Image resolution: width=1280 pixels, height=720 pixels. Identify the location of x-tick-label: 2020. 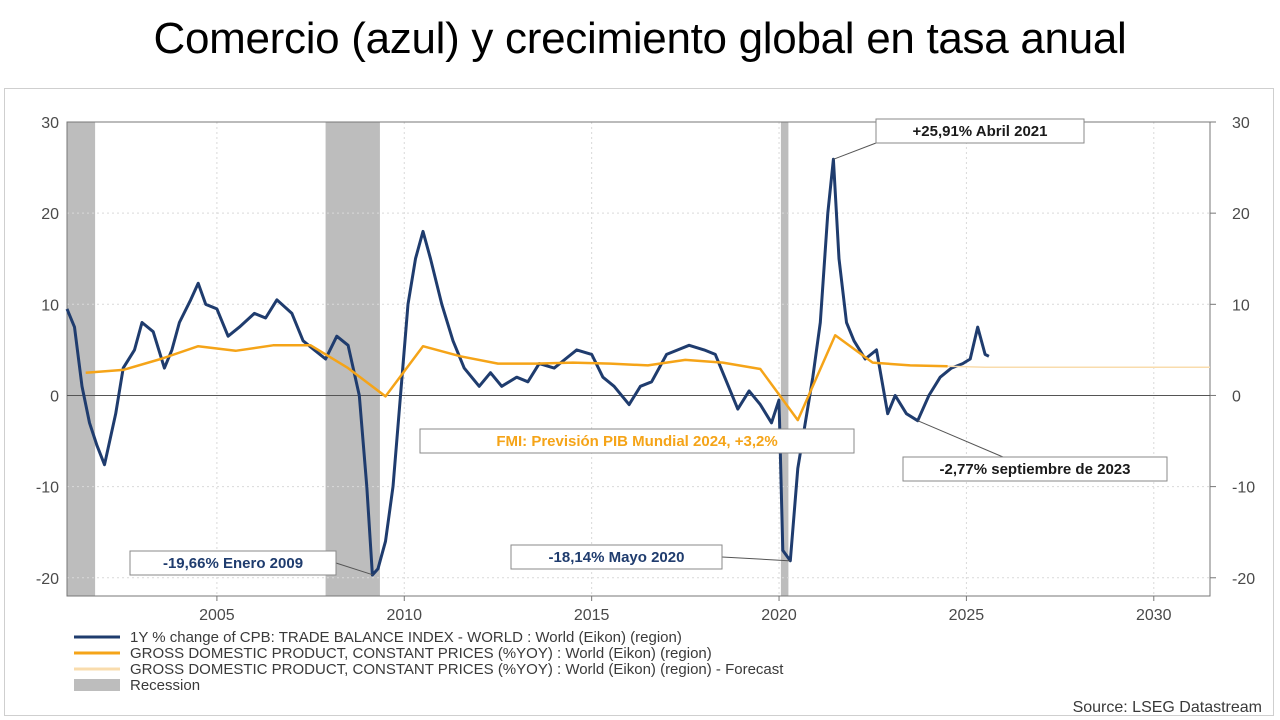
(779, 615).